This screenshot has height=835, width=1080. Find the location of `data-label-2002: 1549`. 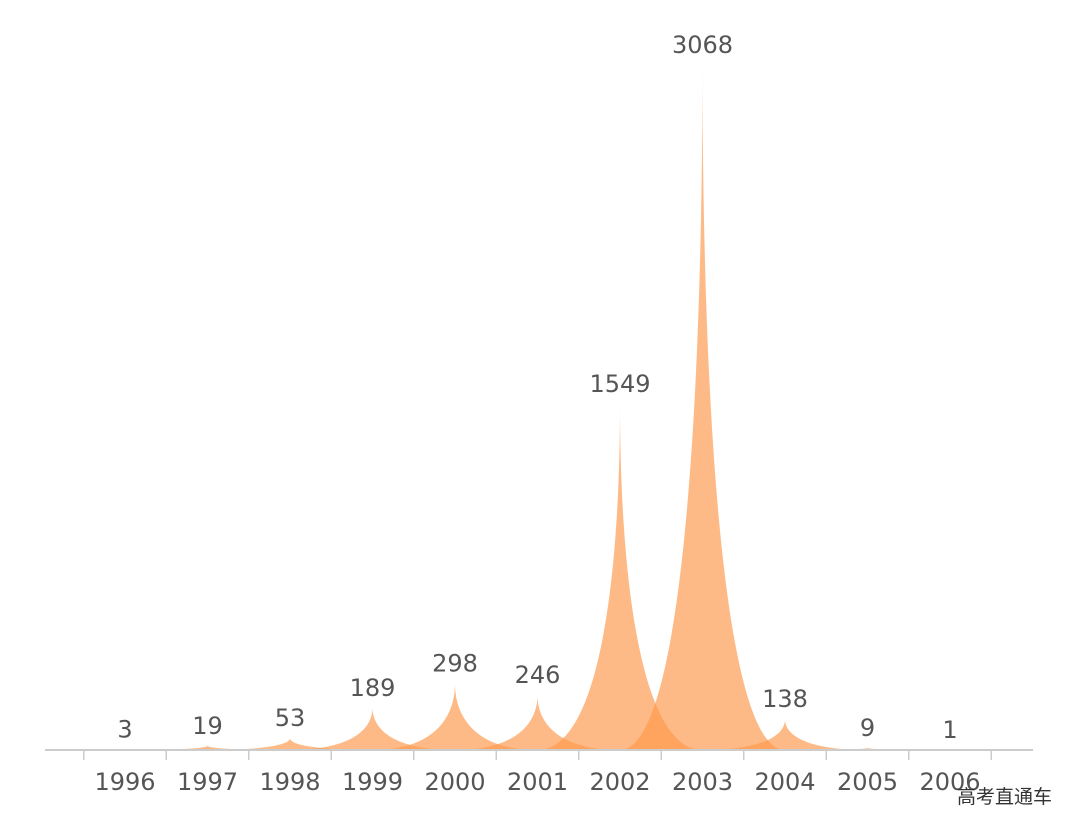

data-label-2002: 1549 is located at coordinates (619, 384).